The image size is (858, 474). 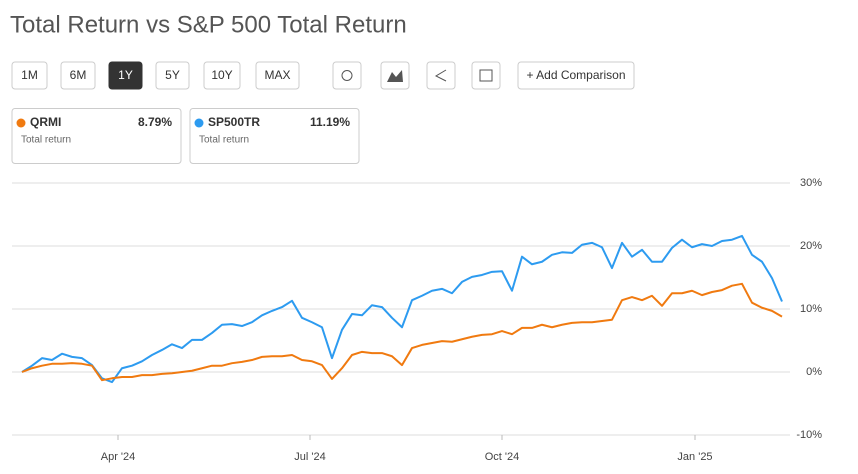 I want to click on legend-return: 8.79%, so click(x=155, y=122).